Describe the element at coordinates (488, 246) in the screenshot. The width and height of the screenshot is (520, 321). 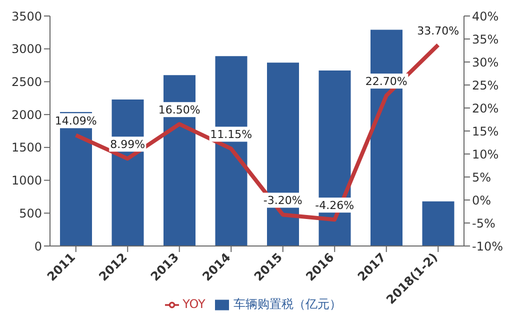
I see `y2-tick-label: -10%` at that location.